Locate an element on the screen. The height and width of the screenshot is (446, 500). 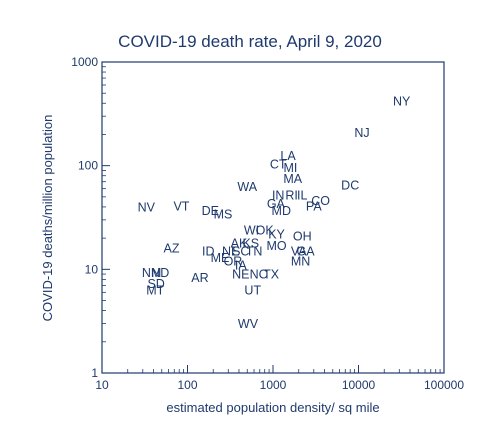
data-point-co: CO is located at coordinates (320, 201).